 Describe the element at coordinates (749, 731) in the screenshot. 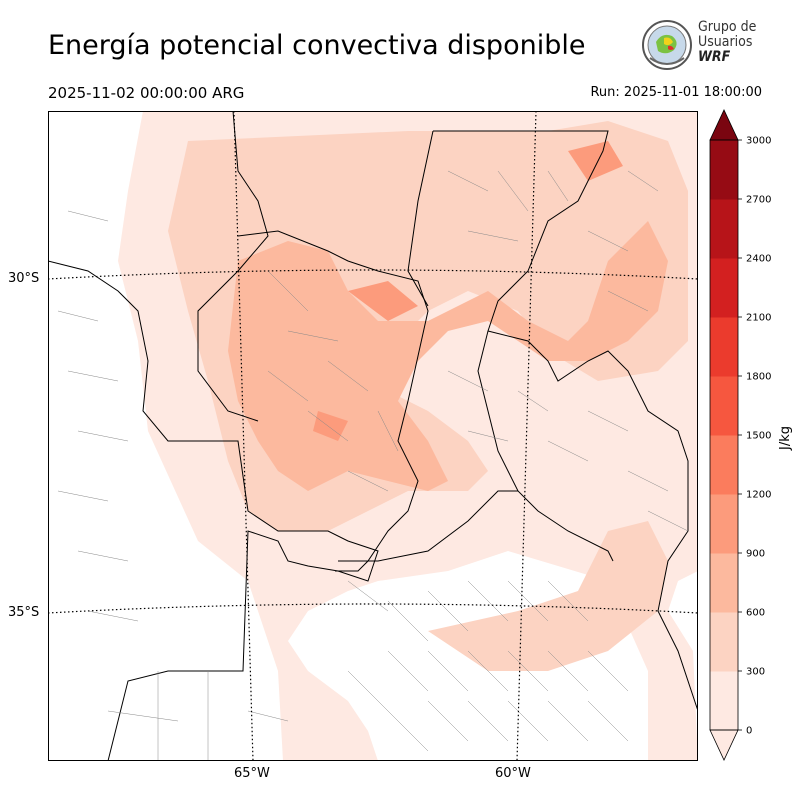

I see `colorbar-tick-label: 0` at that location.